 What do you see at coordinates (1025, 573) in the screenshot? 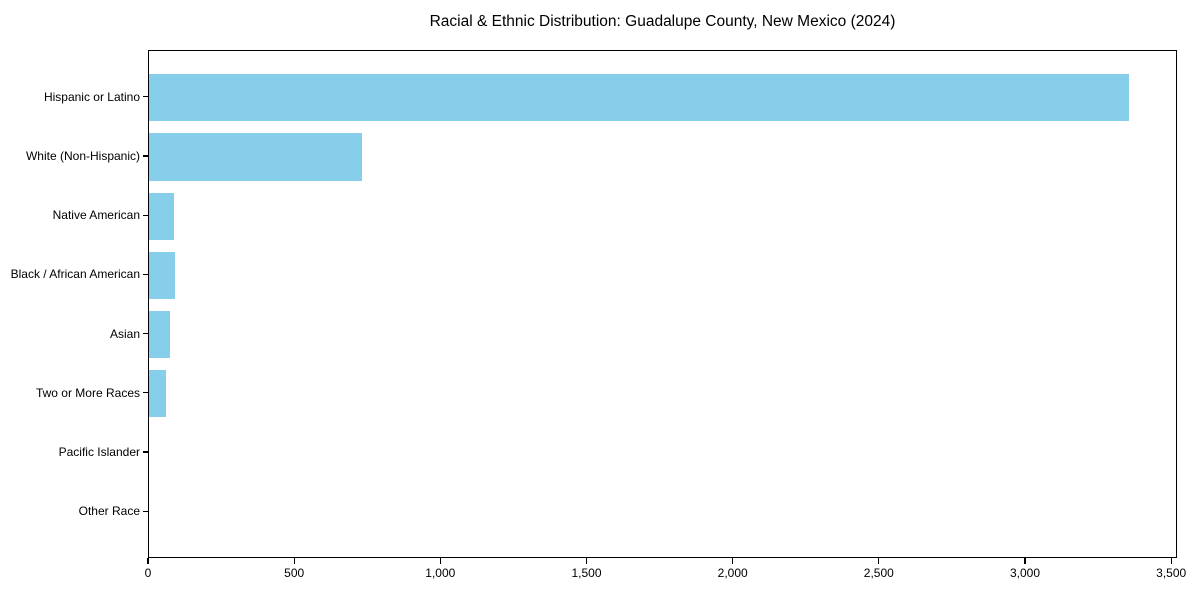
I see `x-tick-label-3-000: 3,000` at bounding box center [1025, 573].